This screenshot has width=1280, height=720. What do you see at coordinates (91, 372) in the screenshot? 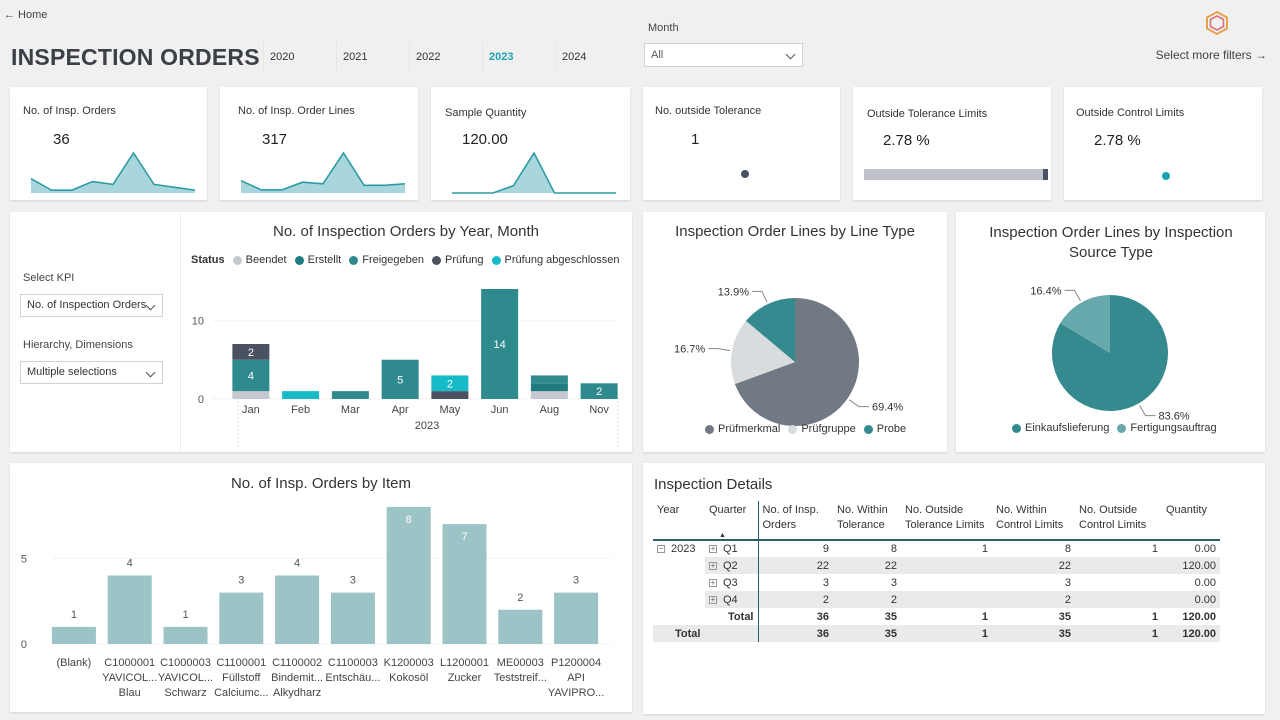
I see `hierarchy-dropdown: Multiple selections` at bounding box center [91, 372].